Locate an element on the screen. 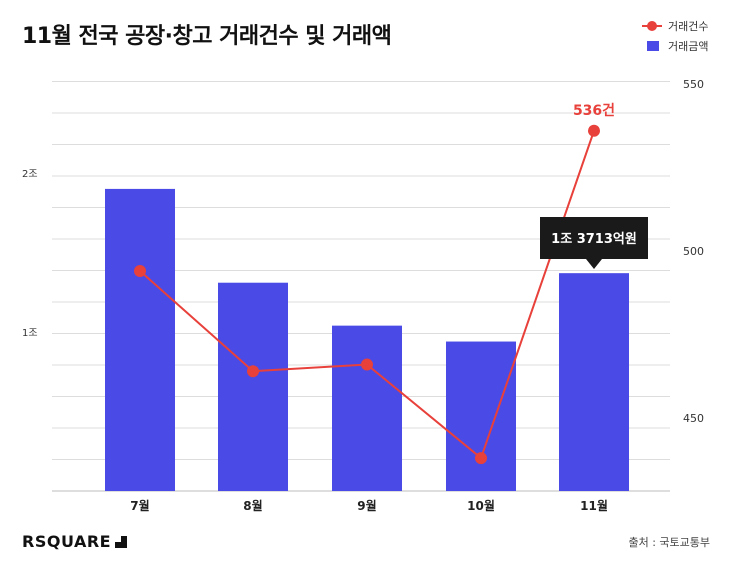  x-axis-tick: 8월 is located at coordinates (252, 505).